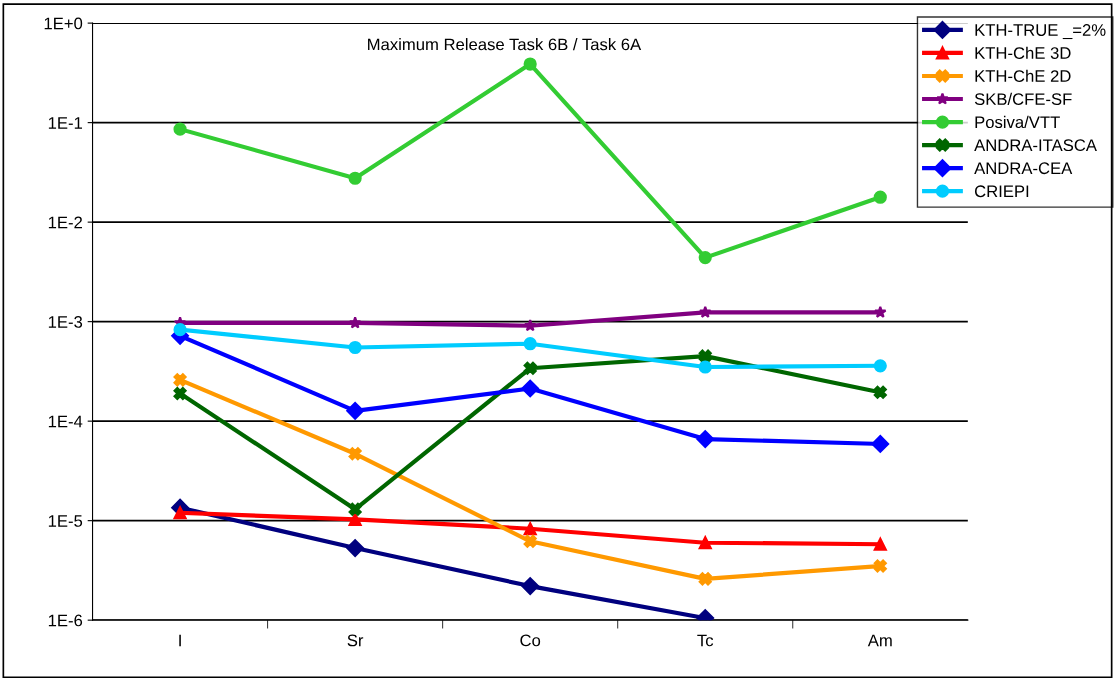  What do you see at coordinates (355, 640) in the screenshot?
I see `x-tick-label: Sr` at bounding box center [355, 640].